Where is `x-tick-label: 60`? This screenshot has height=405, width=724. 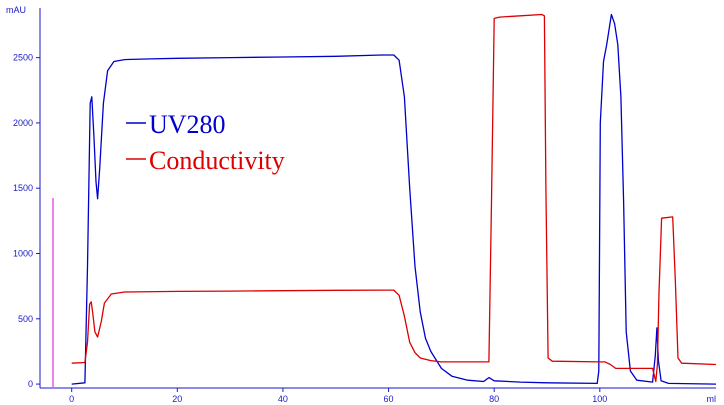
x-tick-label: 60 is located at coordinates (389, 399).